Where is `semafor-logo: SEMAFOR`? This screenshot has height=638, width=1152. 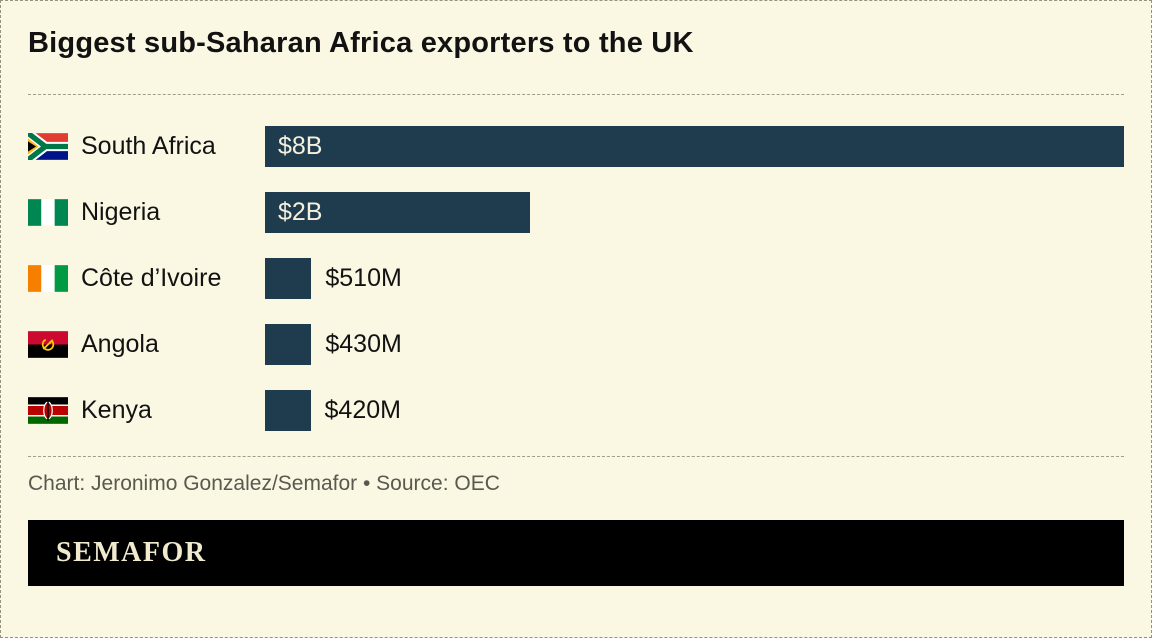
semafor-logo: SEMAFOR is located at coordinates (131, 552).